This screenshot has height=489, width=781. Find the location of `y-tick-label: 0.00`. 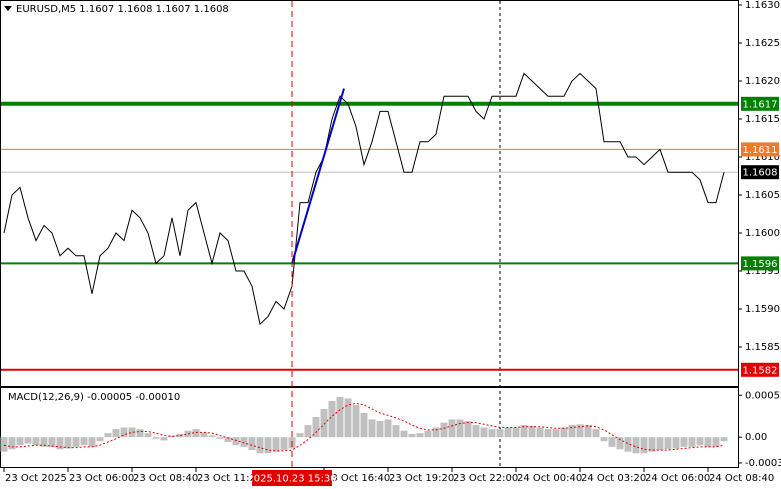

y-tick-label: 0.00 is located at coordinates (756, 437).